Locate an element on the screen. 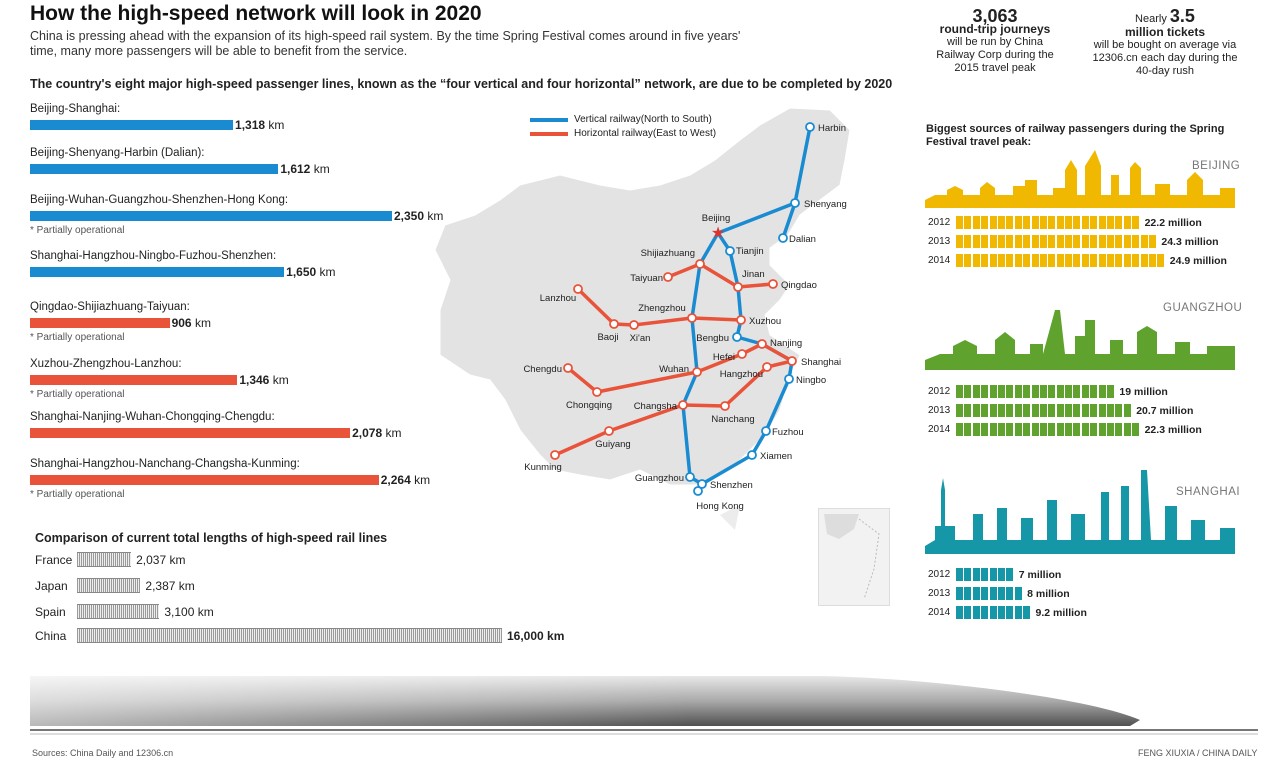 Image resolution: width=1275 pixels, height=763 pixels. city-label: Jinan is located at coordinates (753, 274).